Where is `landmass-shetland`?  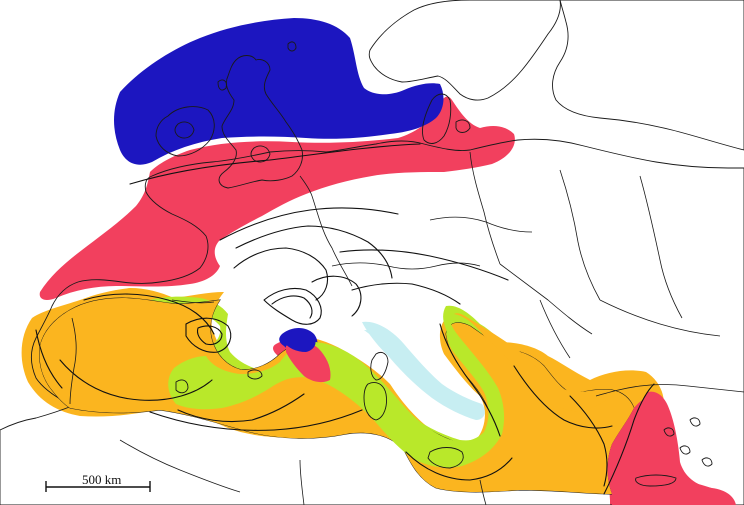
landmass-shetland is located at coordinates (292, 46).